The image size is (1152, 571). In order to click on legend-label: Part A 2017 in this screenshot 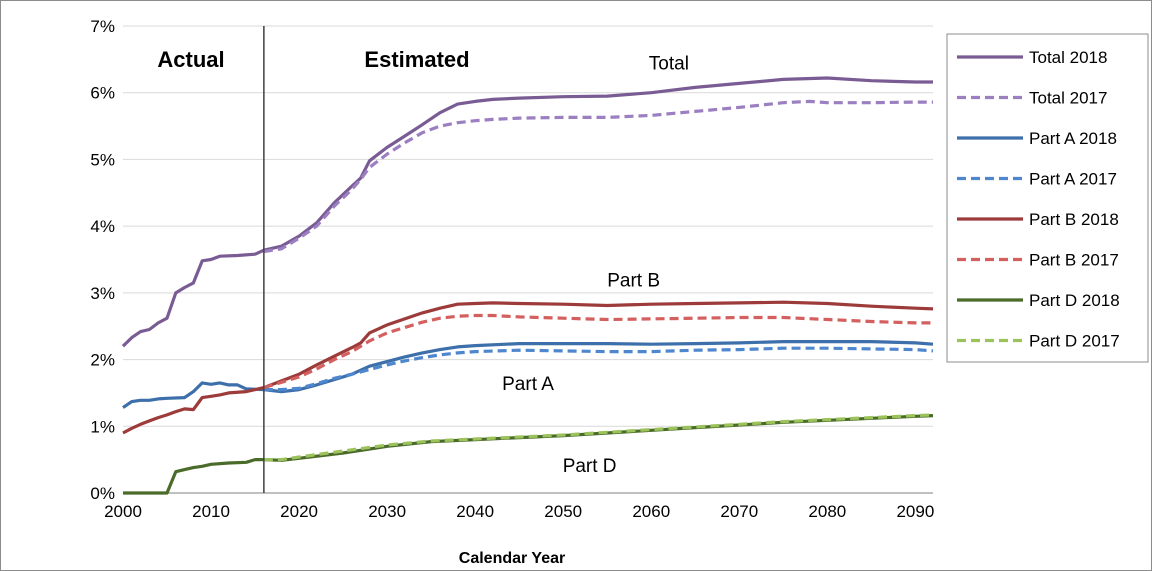, I will do `click(1073, 179)`.